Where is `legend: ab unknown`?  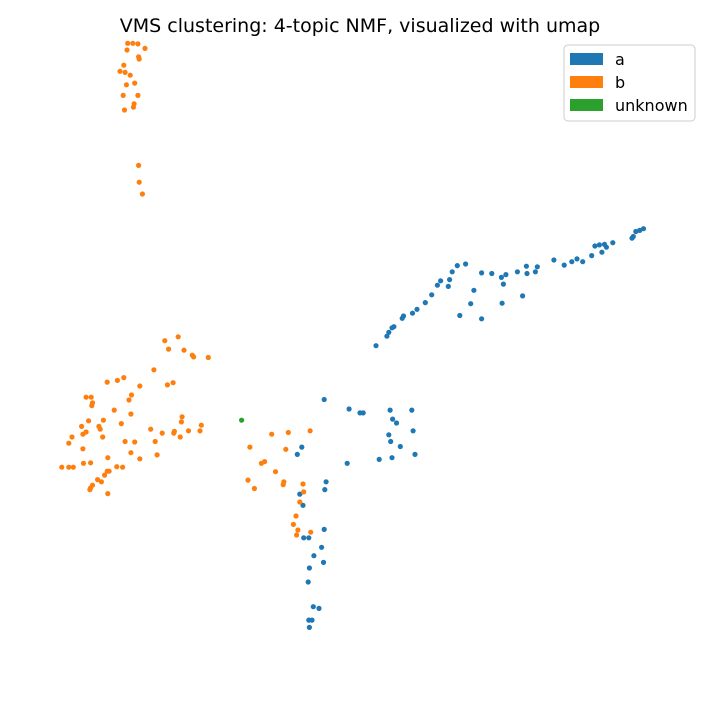
legend: ab unknown is located at coordinates (629, 83).